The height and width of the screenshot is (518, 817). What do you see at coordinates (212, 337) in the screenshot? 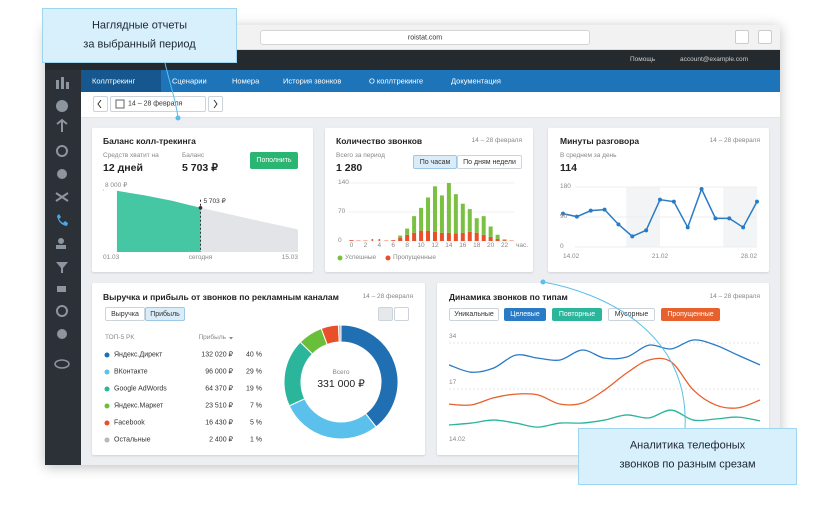
I see `column-header: Прибыль` at bounding box center [212, 337].